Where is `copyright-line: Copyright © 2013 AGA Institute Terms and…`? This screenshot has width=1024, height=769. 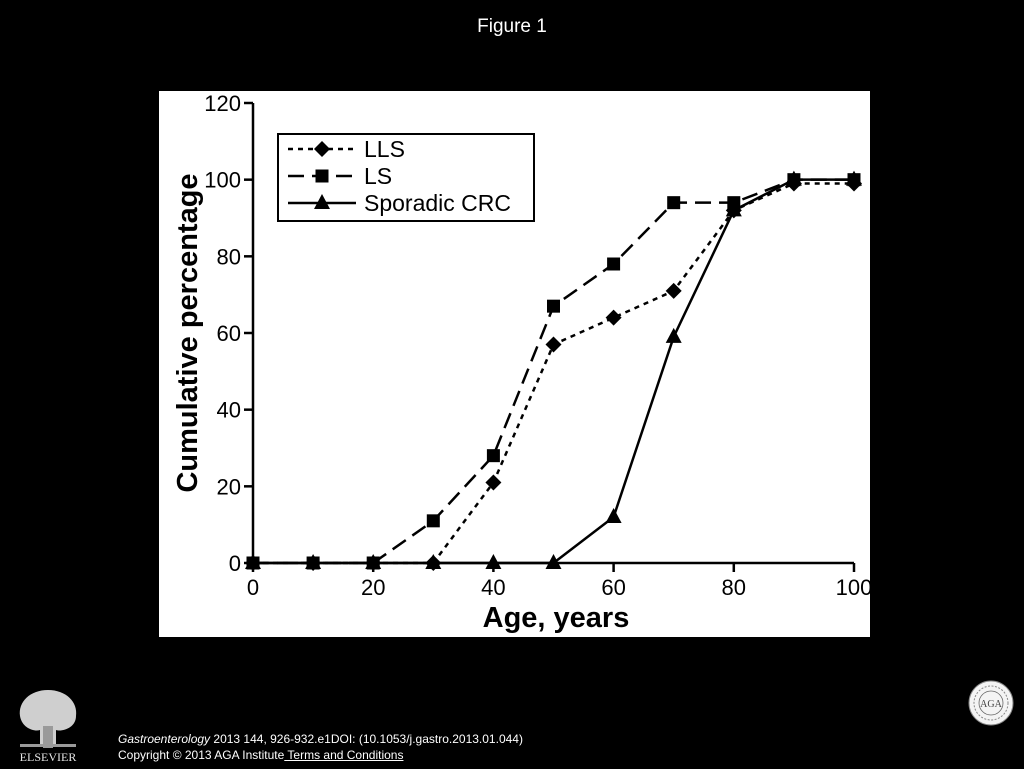 copyright-line: Copyright © 2013 AGA Institute Terms and… is located at coordinates (320, 755).